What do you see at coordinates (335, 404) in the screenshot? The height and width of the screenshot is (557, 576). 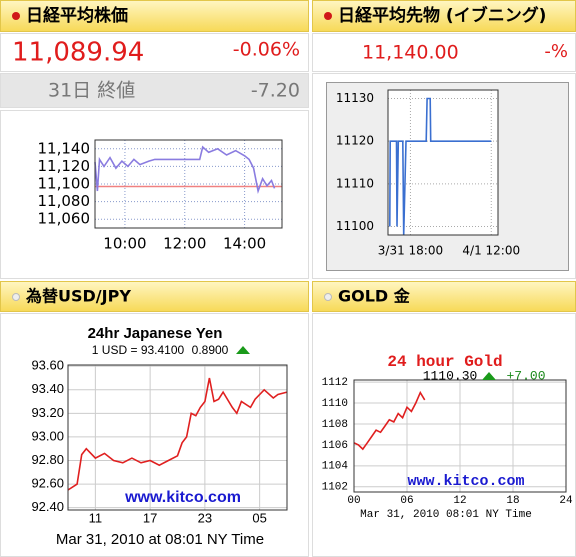 I see `y-tick-label: 1110` at bounding box center [335, 404].